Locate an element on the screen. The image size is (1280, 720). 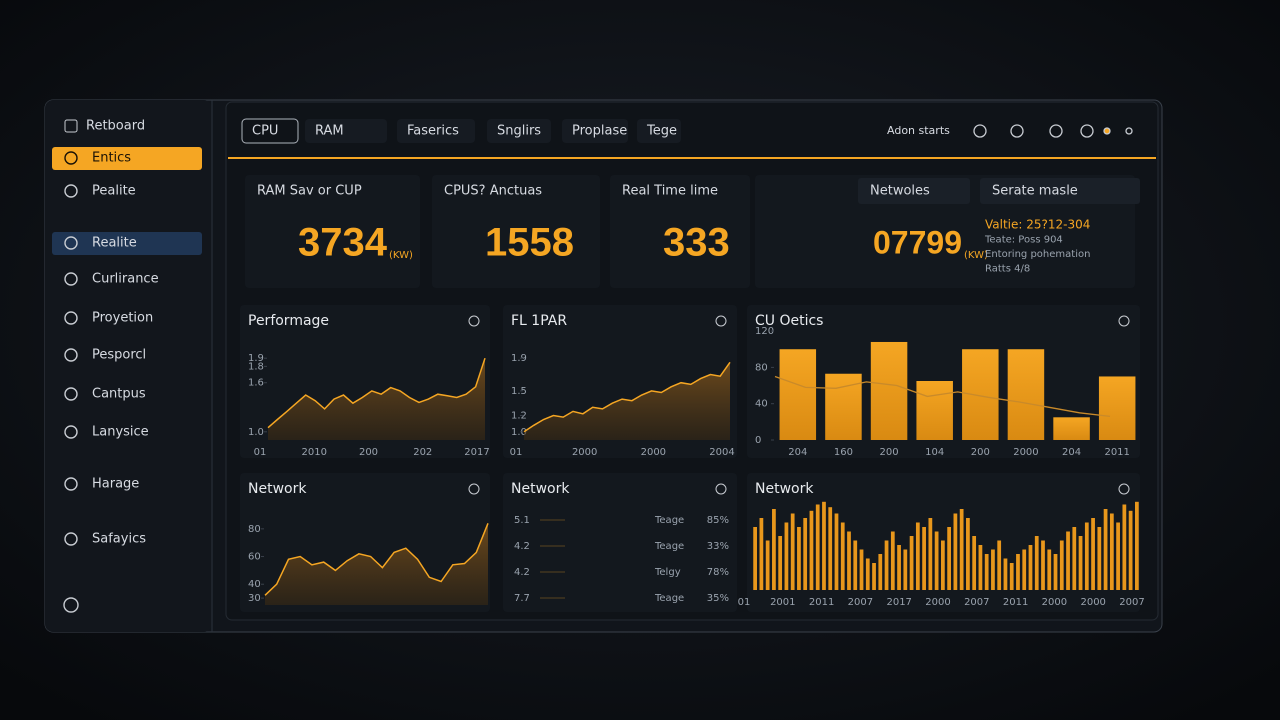
sidebar-item: Cantpus is located at coordinates (119, 394).